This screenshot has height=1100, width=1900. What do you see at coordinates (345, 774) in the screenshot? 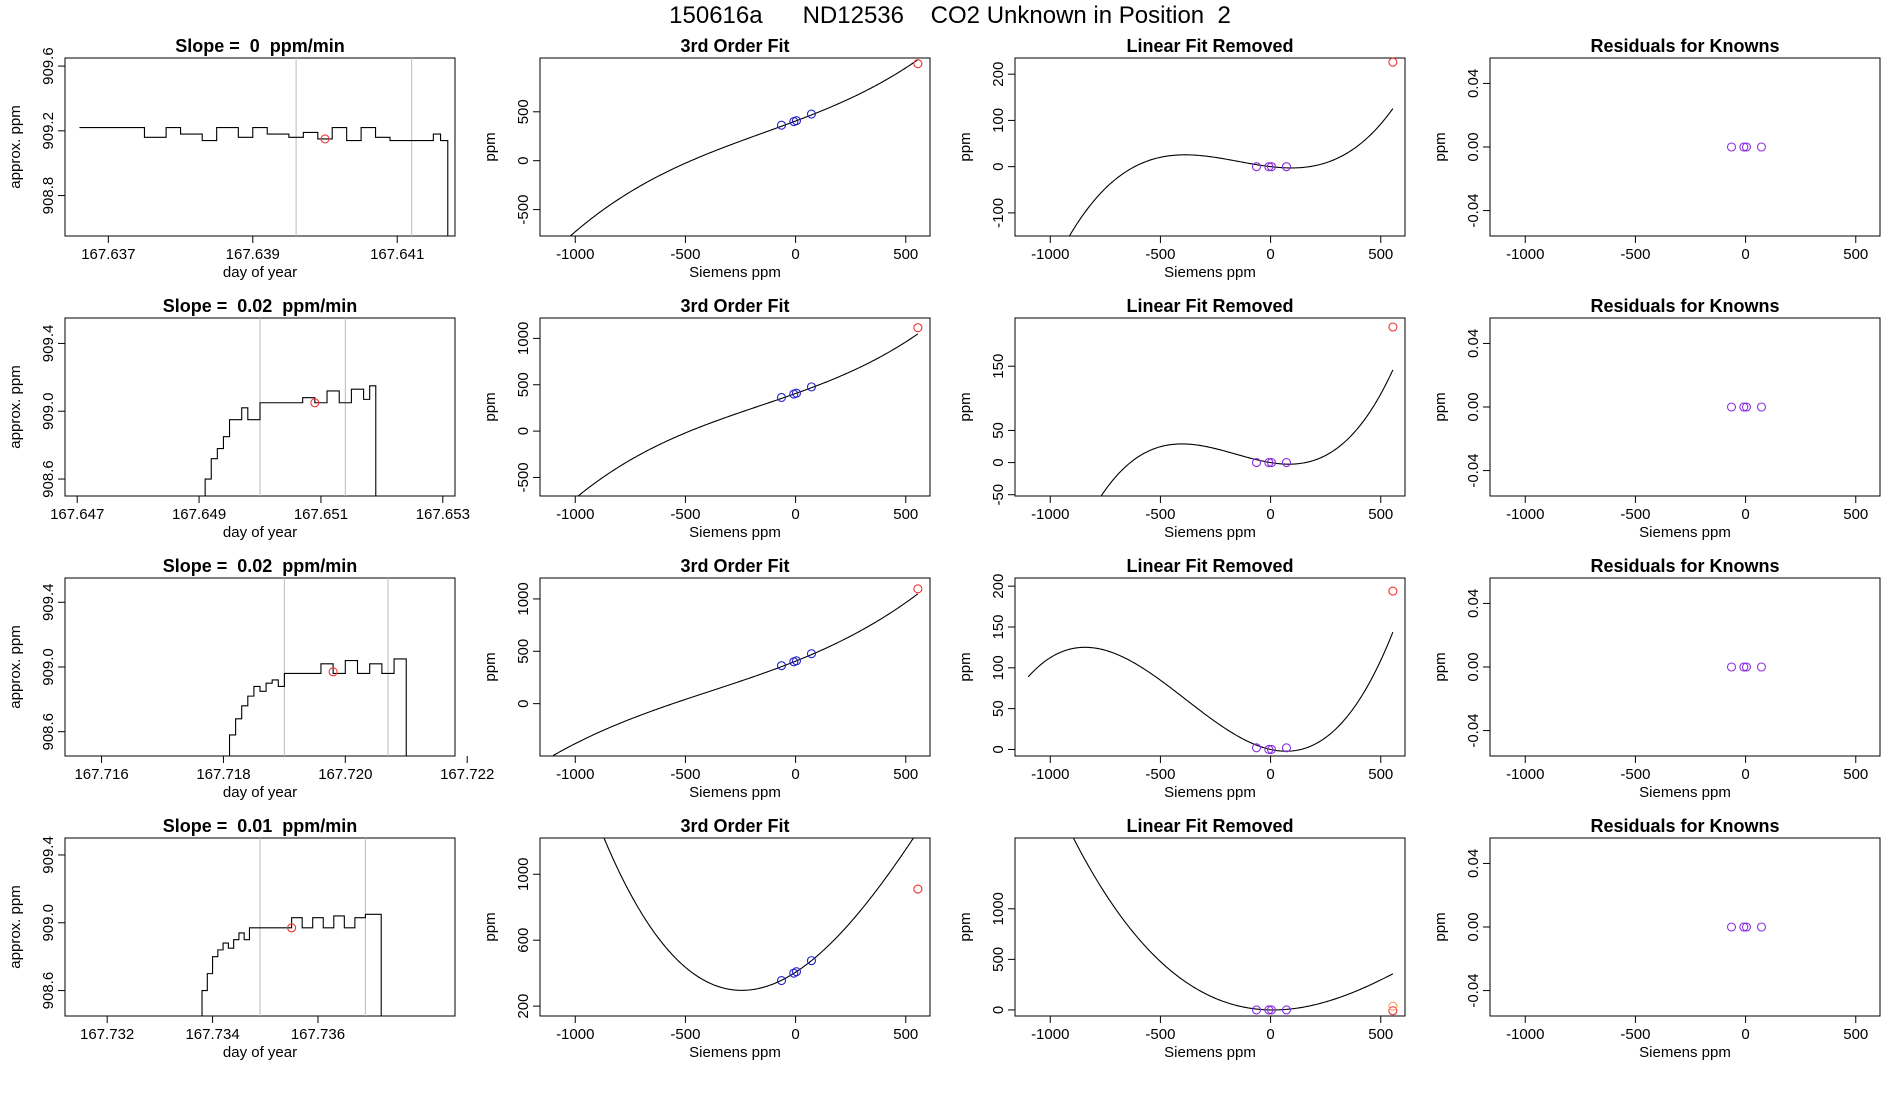
I see `x-tick-label: 167.720` at bounding box center [345, 774].